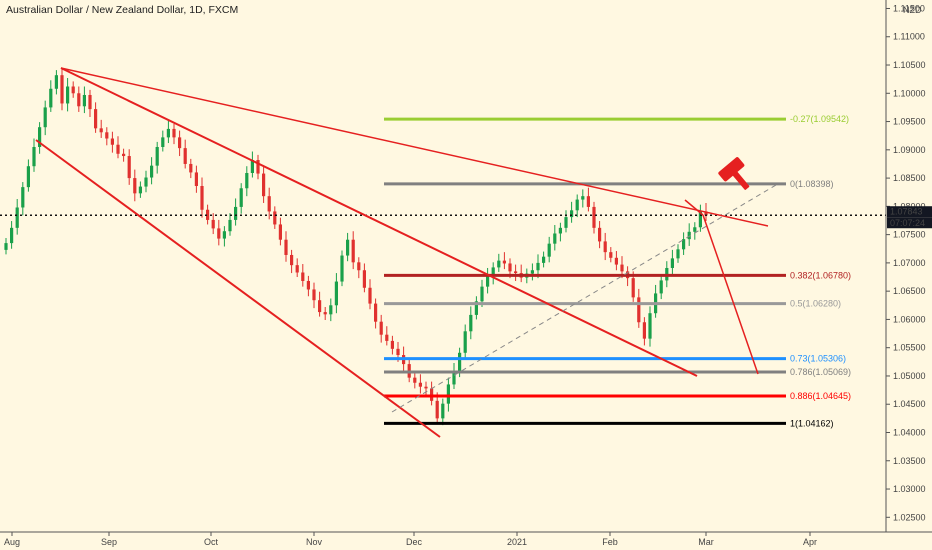  I want to click on price-tick-label: 1.04000, so click(909, 432).